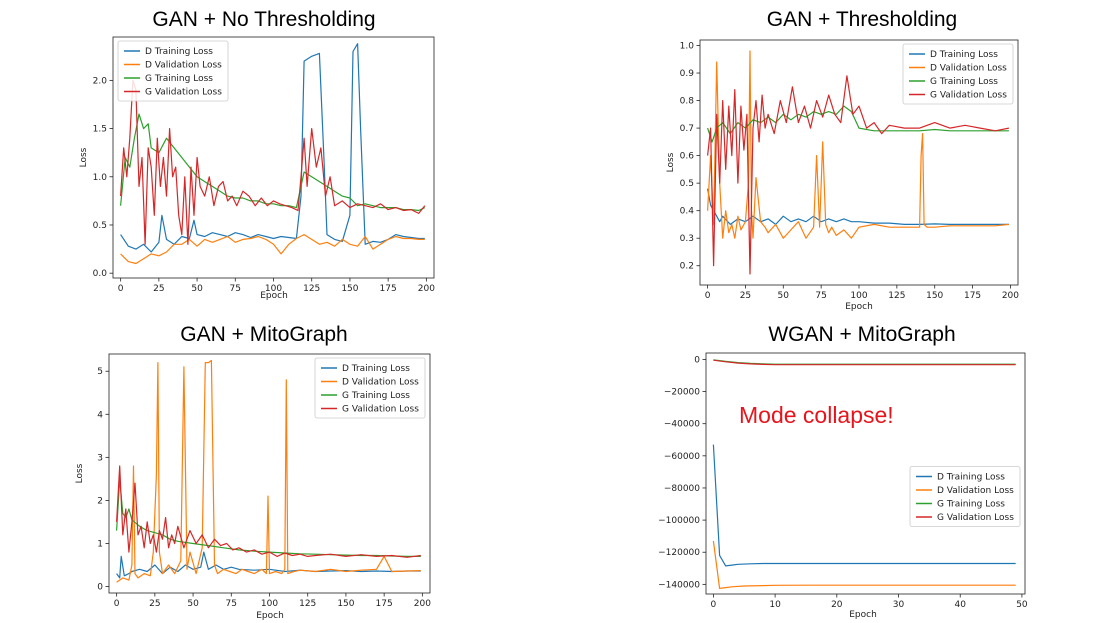  I want to click on y-tick-label: 5, so click(100, 372).